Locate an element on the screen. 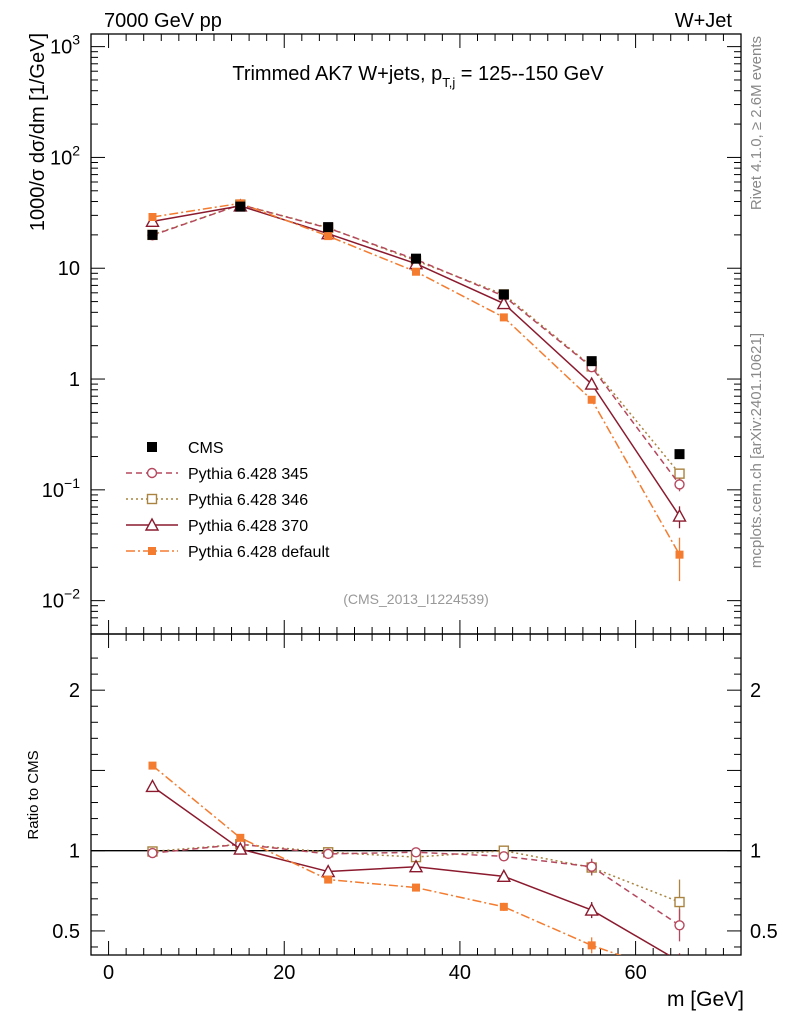 This screenshot has width=786, height=1024. legend-label-p346: Pythia 6.428 346 is located at coordinates (248, 500).